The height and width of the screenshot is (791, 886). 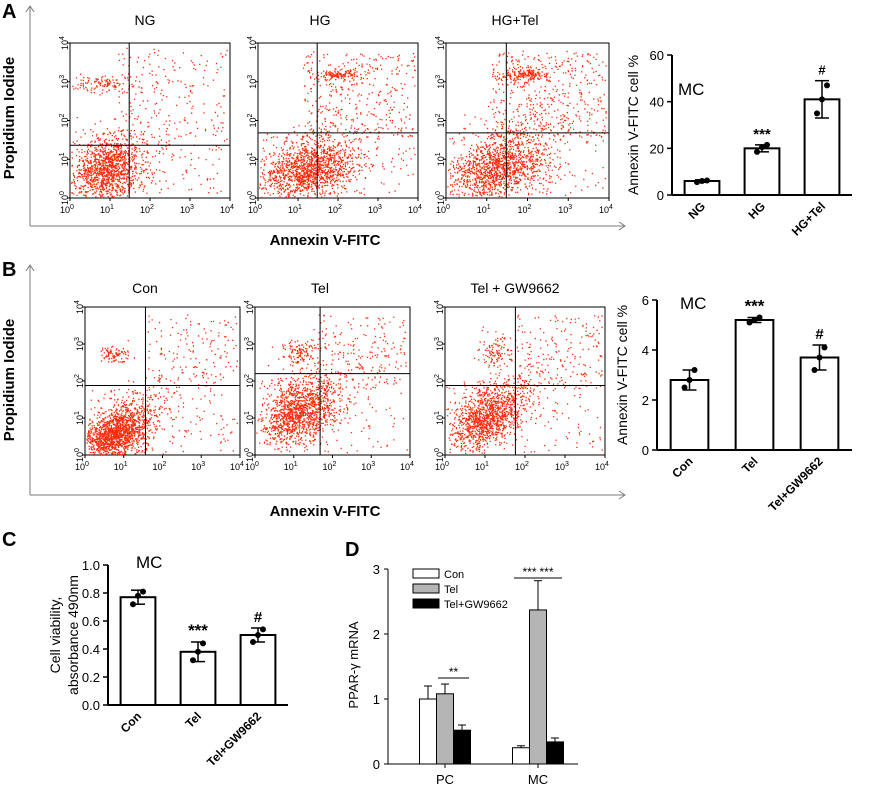 What do you see at coordinates (426, 603) in the screenshot?
I see `legend-swatch` at bounding box center [426, 603].